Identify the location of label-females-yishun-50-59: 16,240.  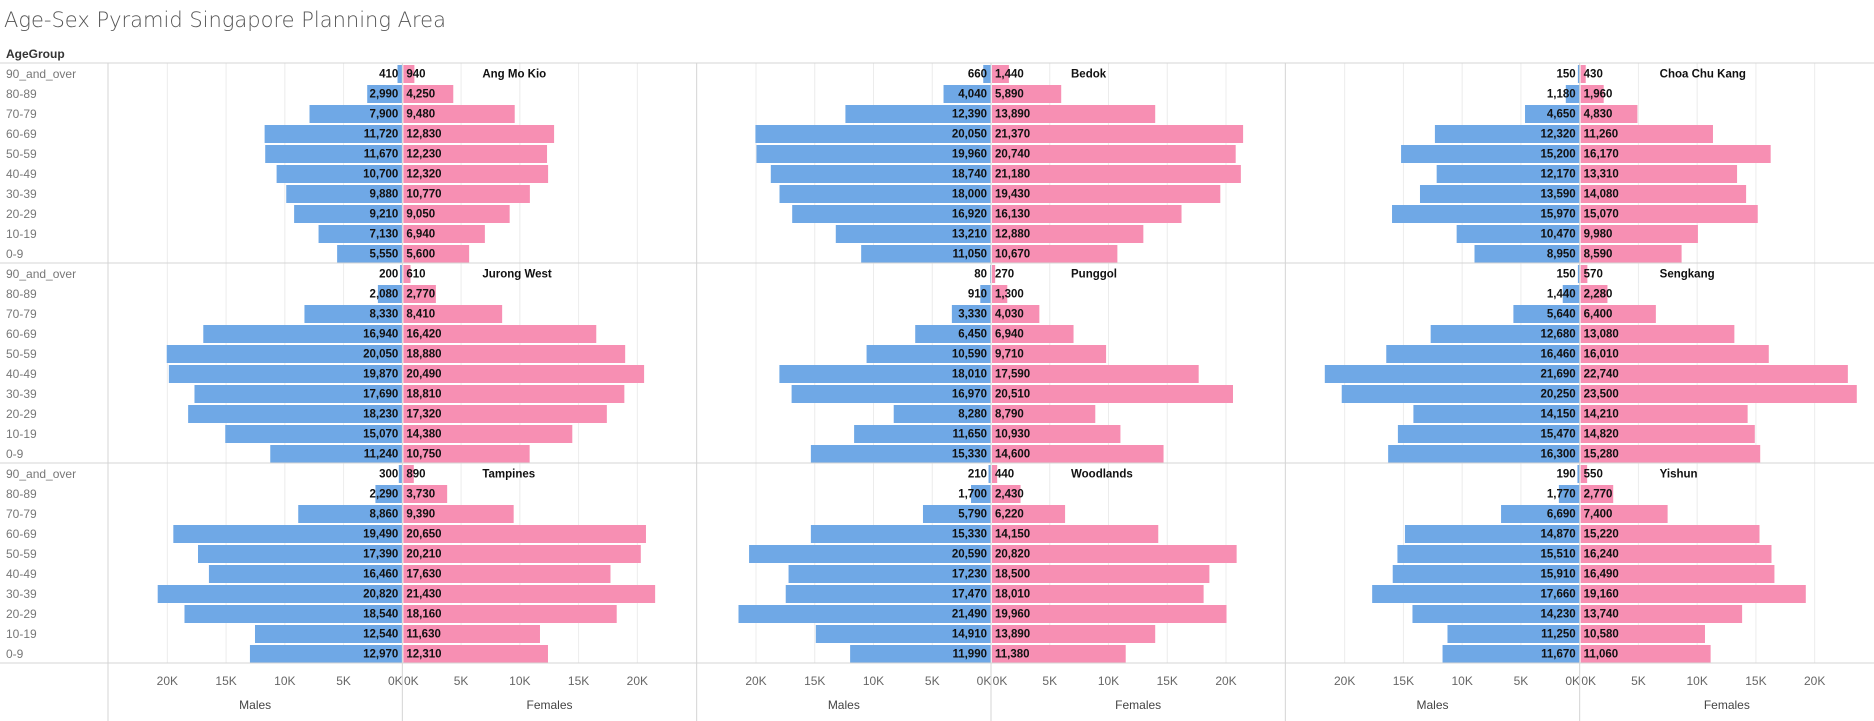
(1601, 555).